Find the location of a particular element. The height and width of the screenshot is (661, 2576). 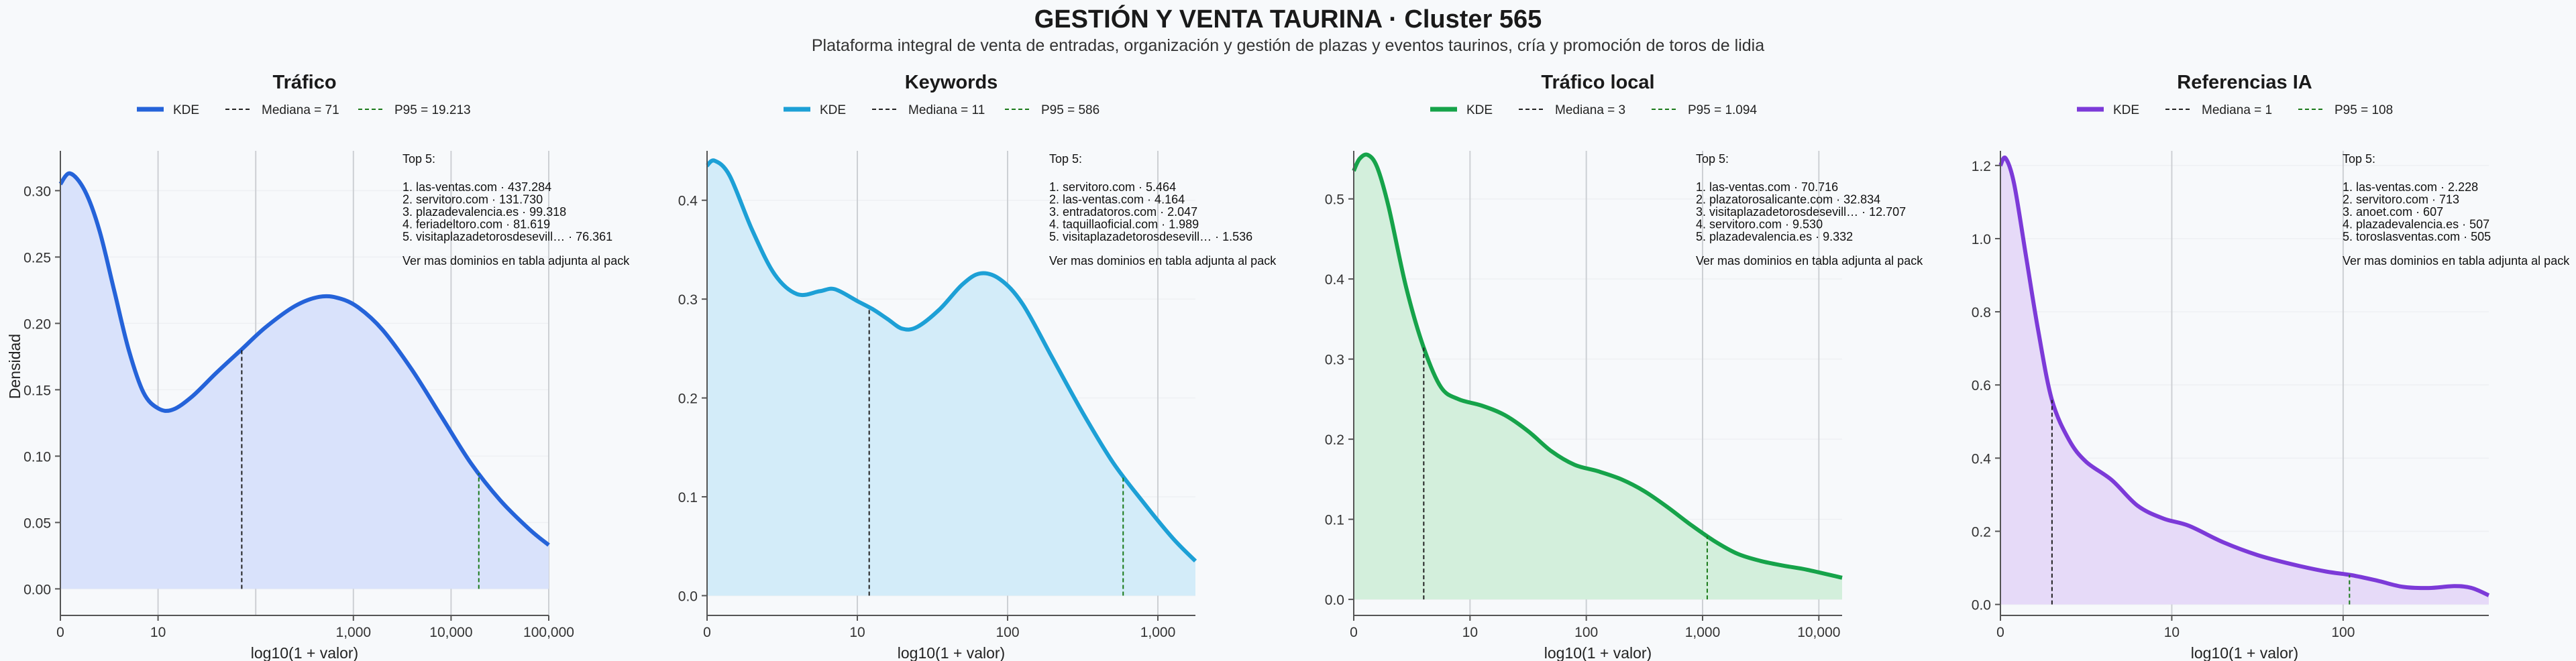

annotation-item: 1. las-ventas.com · 2.228 is located at coordinates (2410, 187).